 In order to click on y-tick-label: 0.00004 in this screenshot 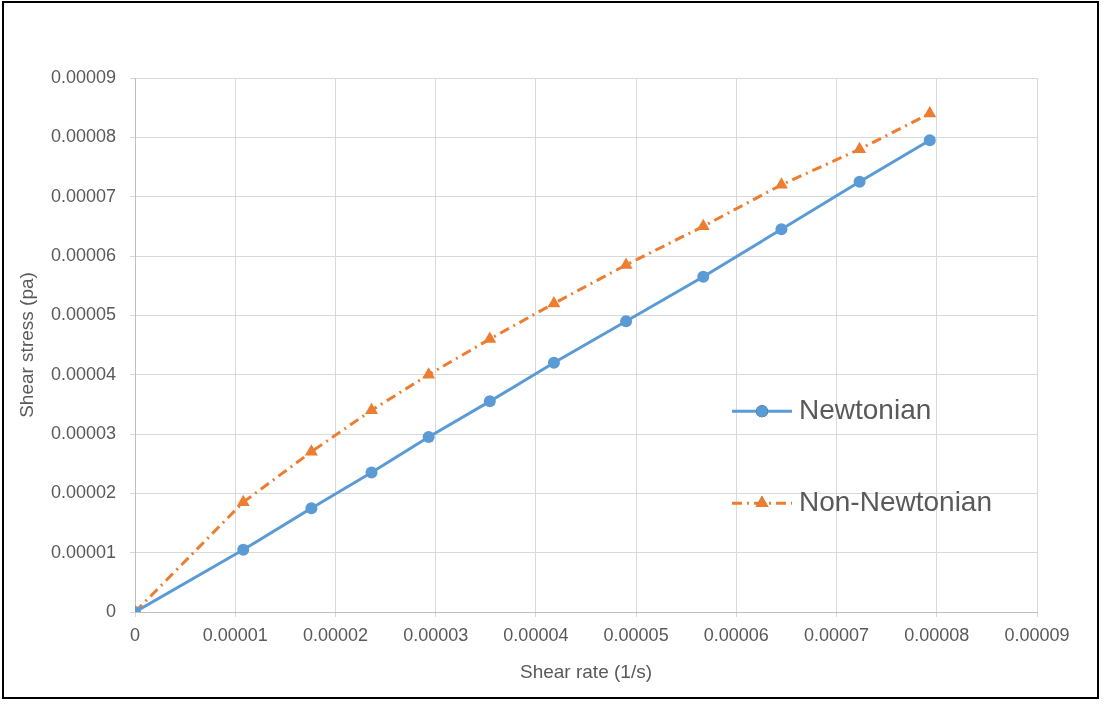, I will do `click(83, 373)`.